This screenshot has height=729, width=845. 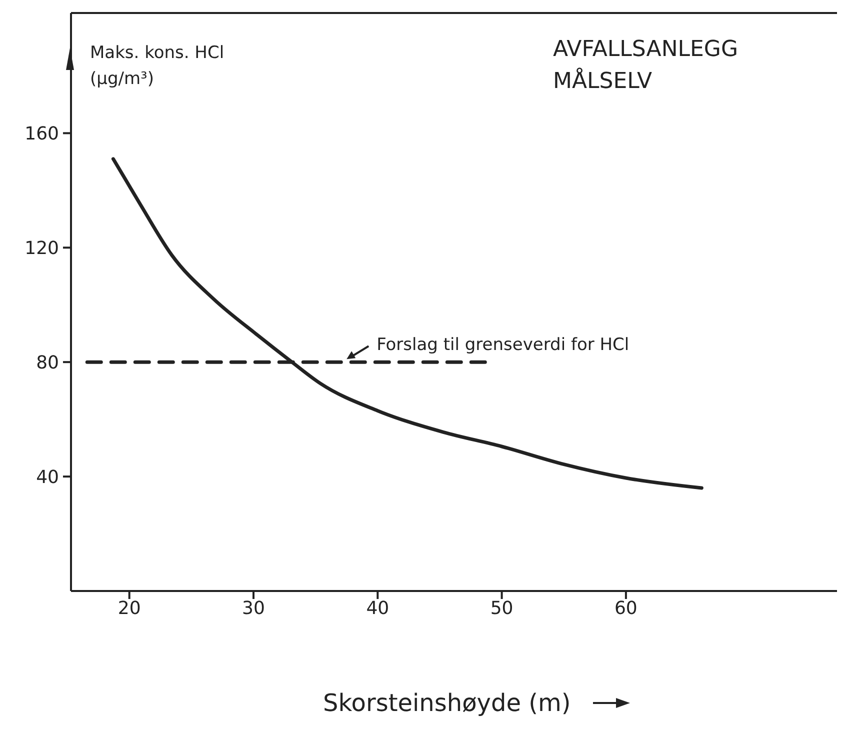 What do you see at coordinates (47, 477) in the screenshot?
I see `y-tick-label: 40` at bounding box center [47, 477].